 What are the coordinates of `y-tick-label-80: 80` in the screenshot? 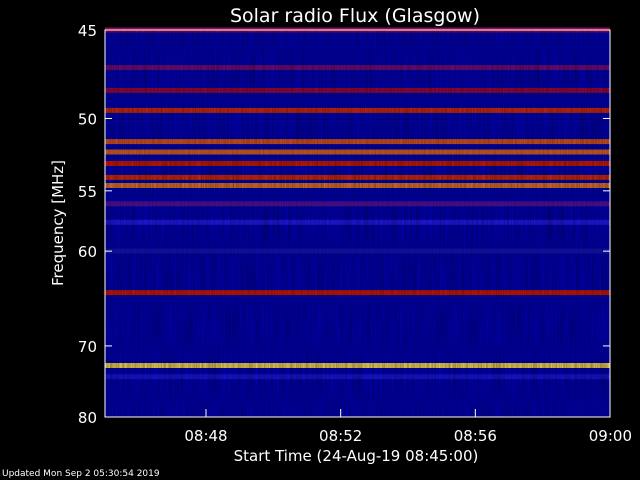 It's located at (87, 418).